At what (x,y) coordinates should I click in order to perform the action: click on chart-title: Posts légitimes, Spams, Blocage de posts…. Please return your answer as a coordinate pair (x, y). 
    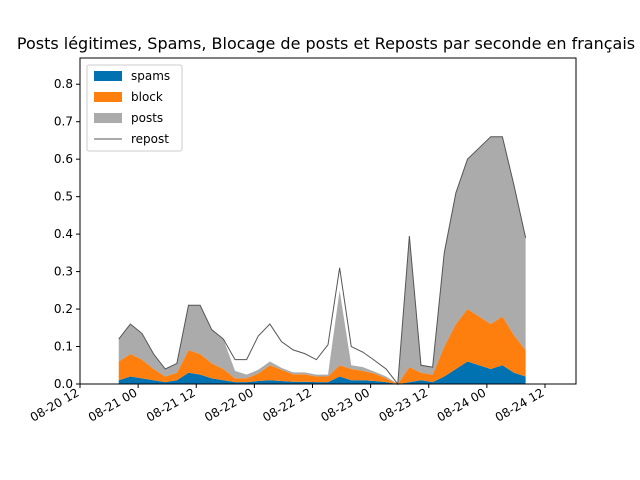
    Looking at the image, I should click on (326, 43).